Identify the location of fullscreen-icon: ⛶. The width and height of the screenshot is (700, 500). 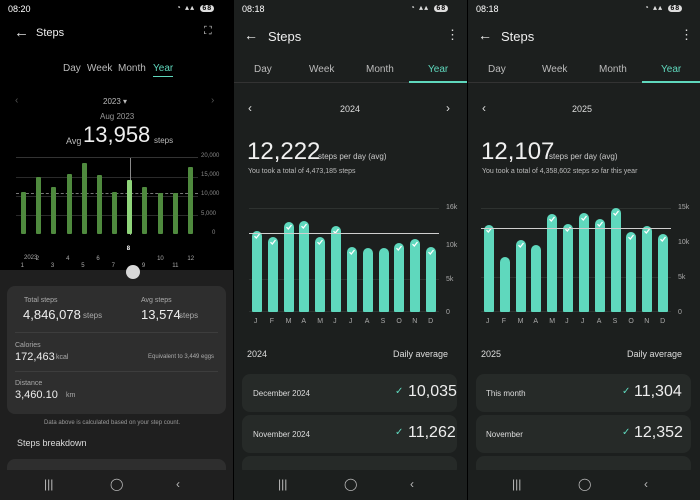
(208, 31).